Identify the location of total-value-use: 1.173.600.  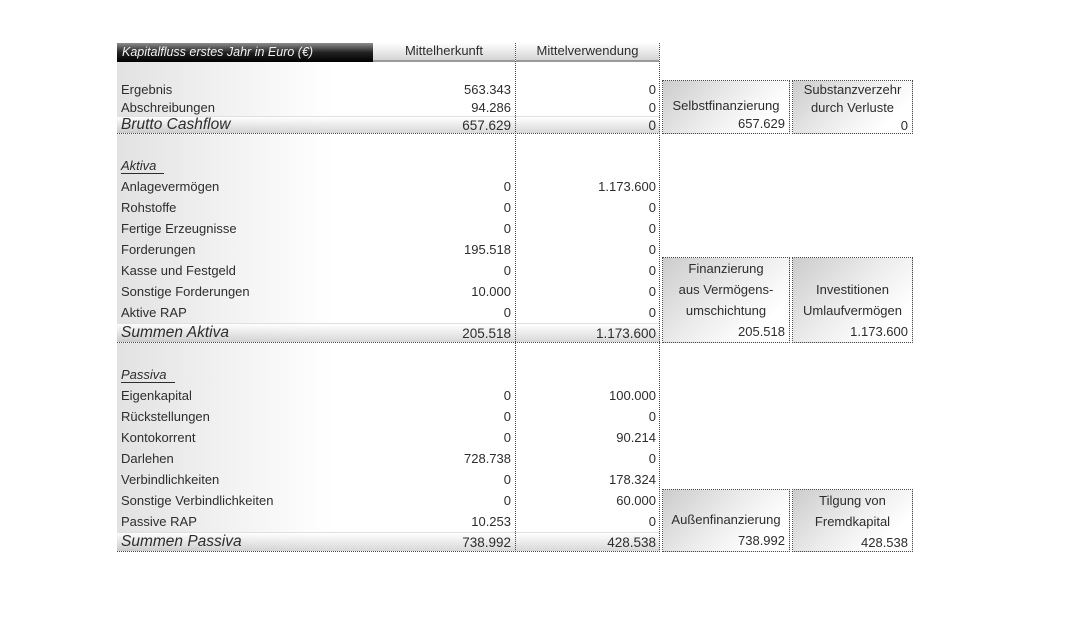
(625, 333).